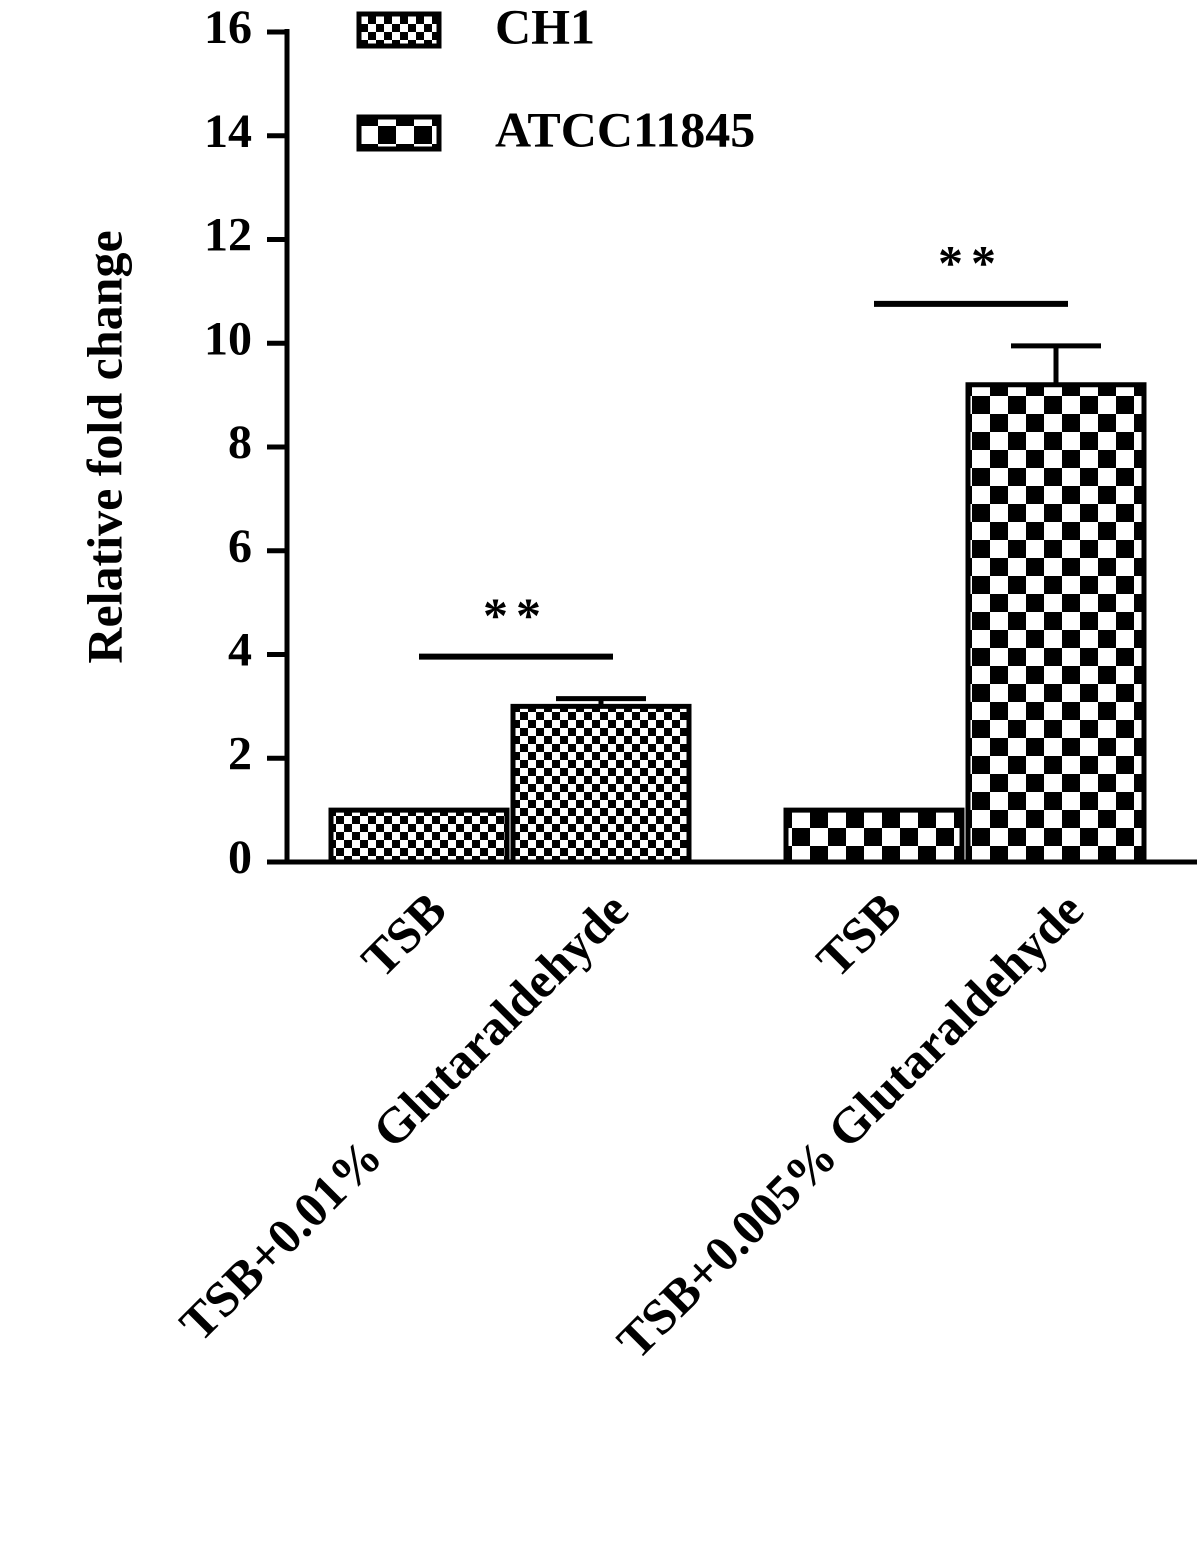 The width and height of the screenshot is (1204, 1563). What do you see at coordinates (228, 27) in the screenshot?
I see `y-tick-label: 16` at bounding box center [228, 27].